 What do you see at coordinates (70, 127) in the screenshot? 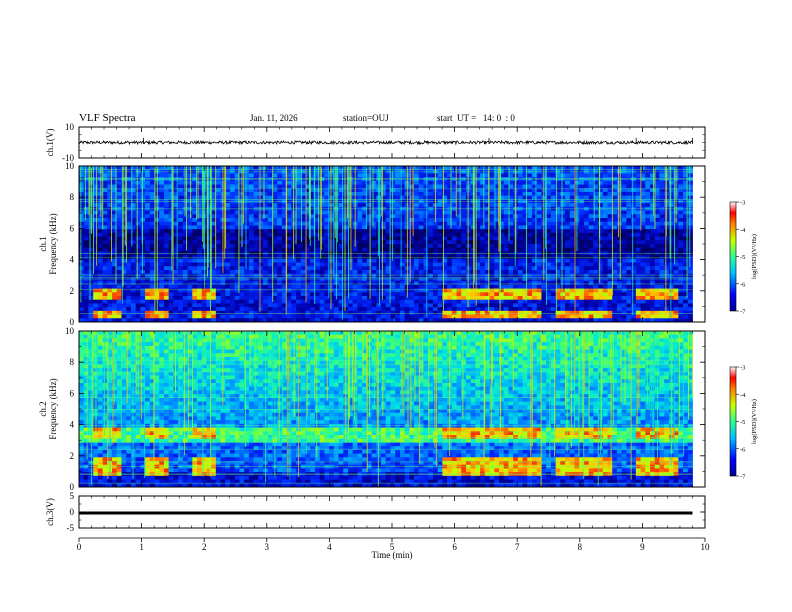
I see `y-tick-label: 10` at bounding box center [70, 127].